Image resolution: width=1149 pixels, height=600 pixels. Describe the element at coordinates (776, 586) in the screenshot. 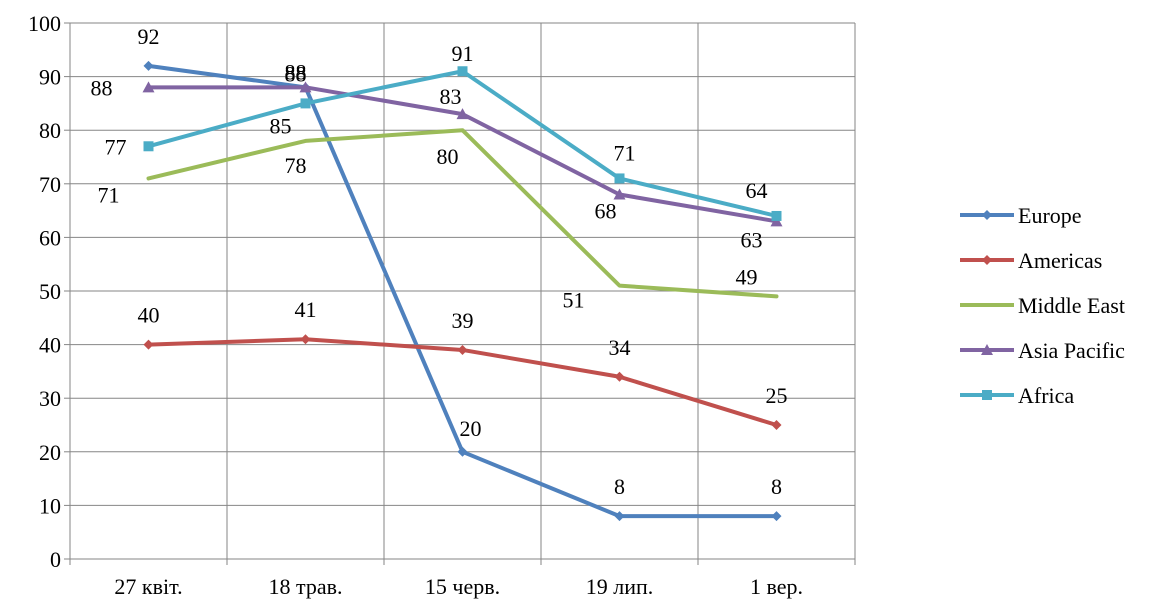

I see `x-tick-label: 1 вер.` at that location.